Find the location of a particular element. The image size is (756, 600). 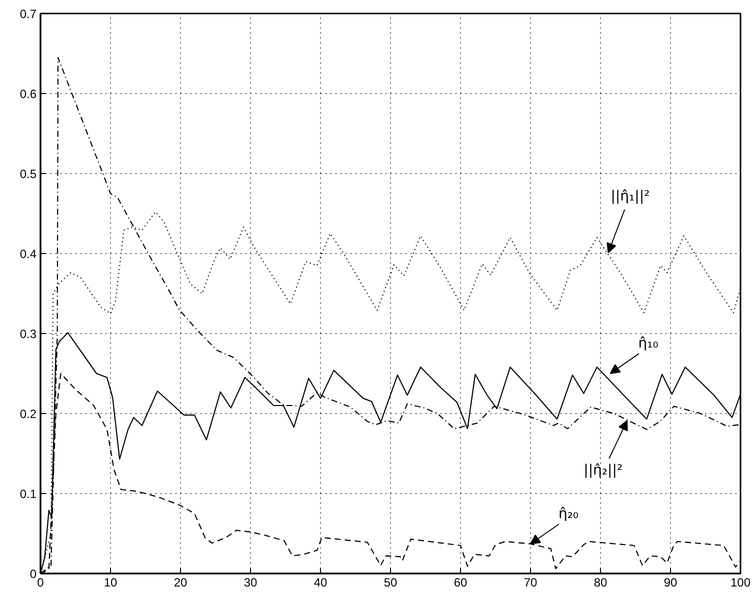

x-tick-label: 70 is located at coordinates (531, 583).